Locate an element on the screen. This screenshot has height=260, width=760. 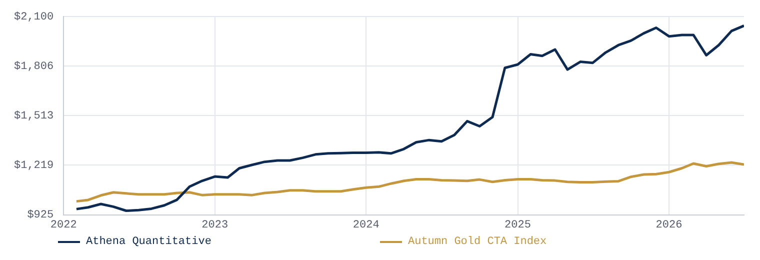
legend-label: Athena Quantitative is located at coordinates (149, 242).